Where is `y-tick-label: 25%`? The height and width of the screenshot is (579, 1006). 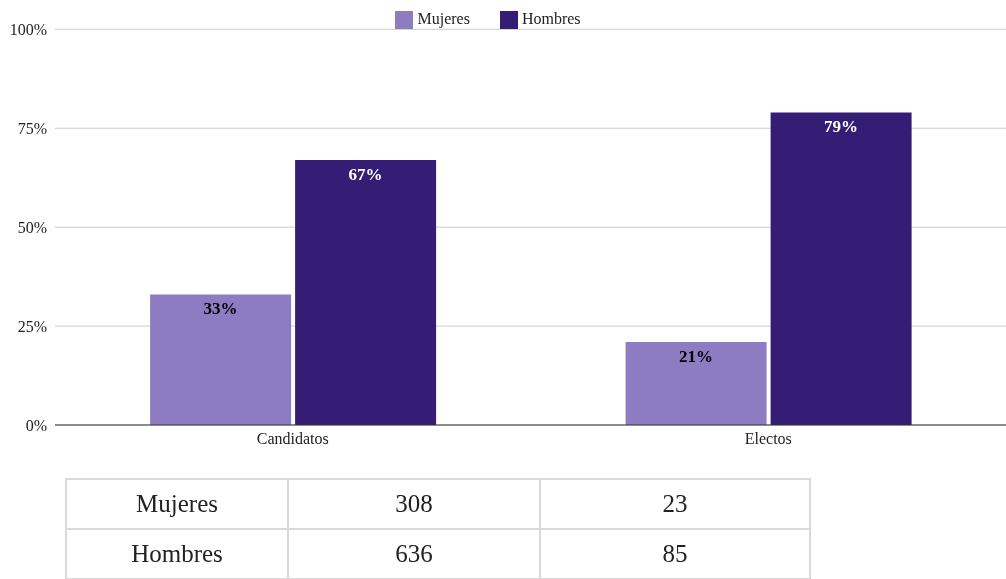
y-tick-label: 25% is located at coordinates (32, 326).